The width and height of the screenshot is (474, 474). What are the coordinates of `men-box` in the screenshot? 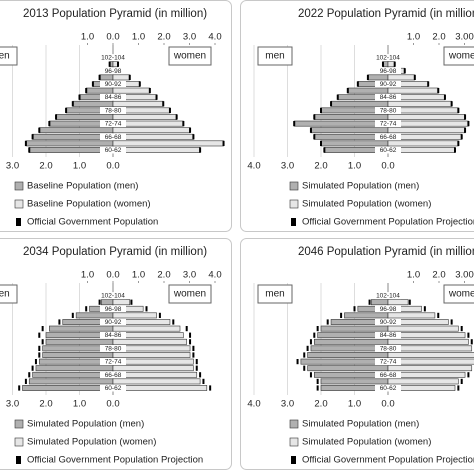 It's located at (9, 56).